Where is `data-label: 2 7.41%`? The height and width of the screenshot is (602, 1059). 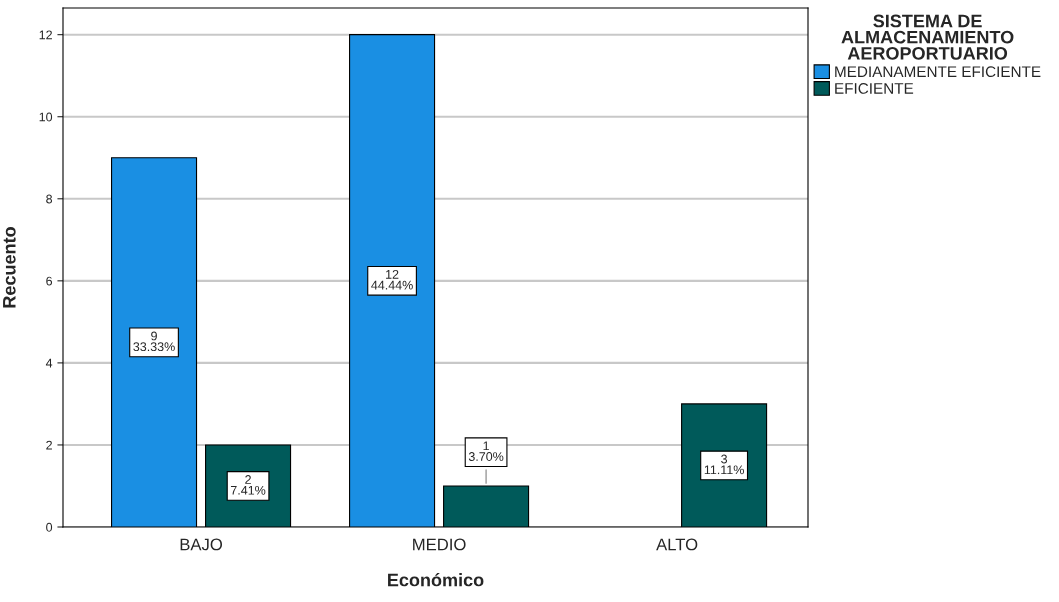
data-label: 2 7.41% is located at coordinates (248, 485).